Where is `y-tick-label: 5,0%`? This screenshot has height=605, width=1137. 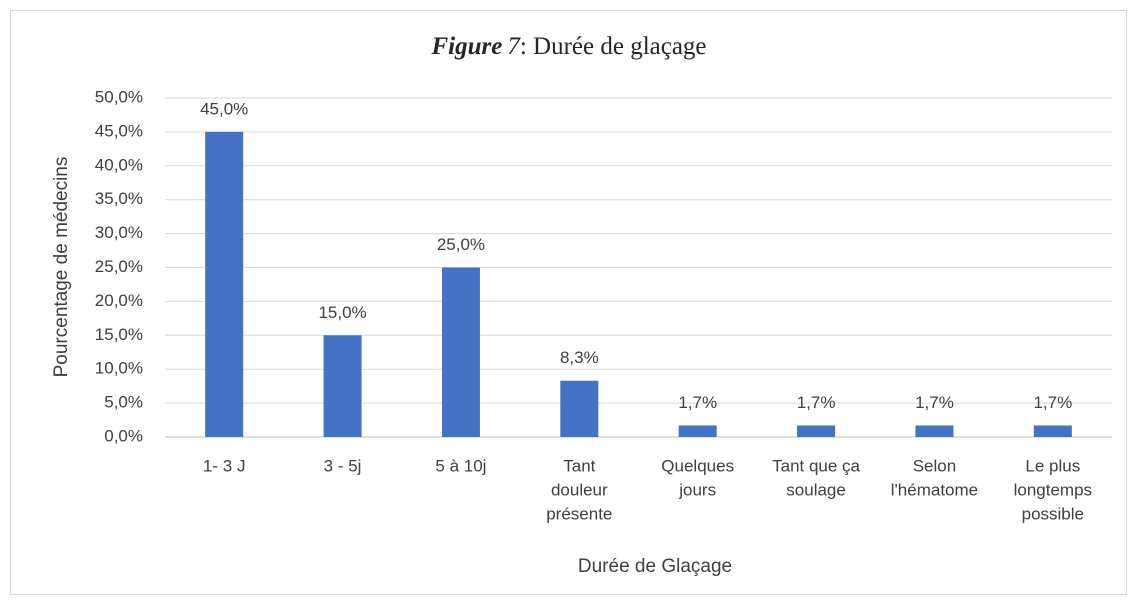 y-tick-label: 5,0% is located at coordinates (123, 402).